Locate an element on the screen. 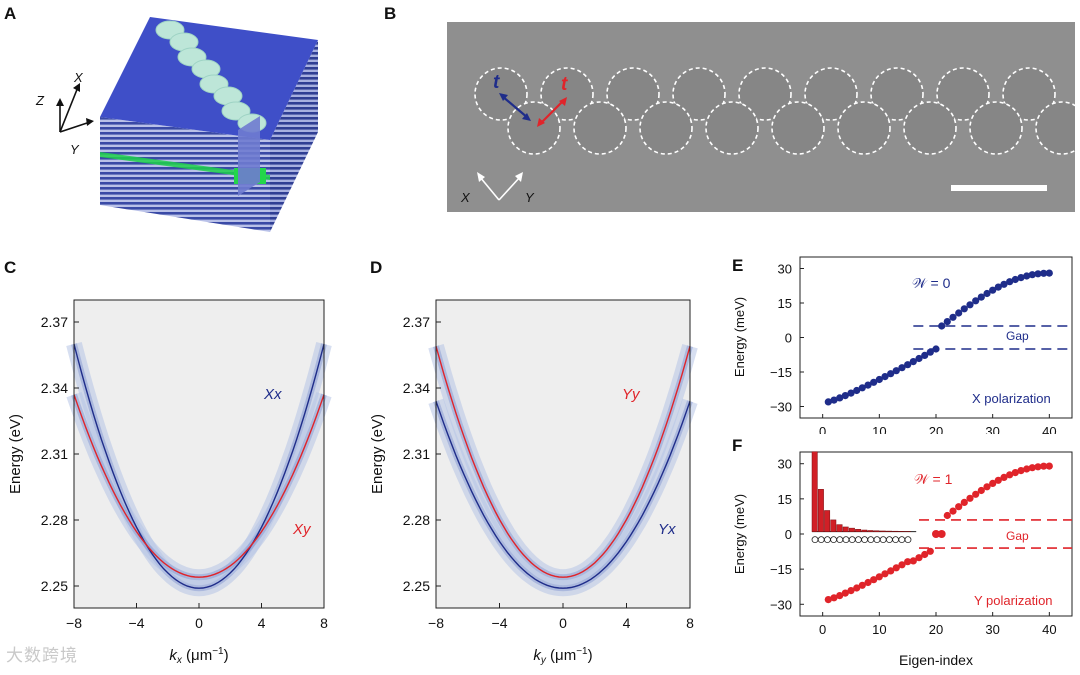 The image size is (1080, 675). y-tick-label: 2.34 is located at coordinates (416, 388).